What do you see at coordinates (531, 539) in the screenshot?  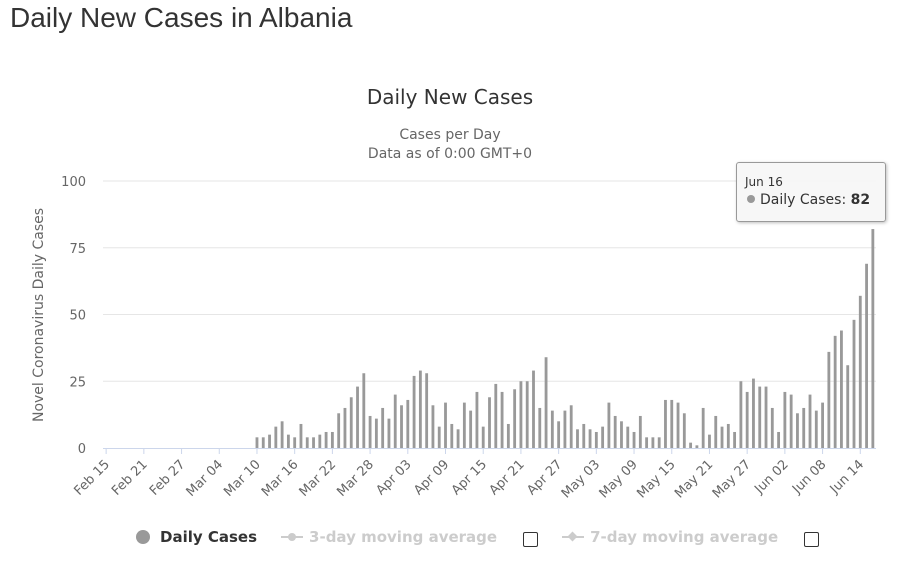 I see `checkbox-3-day-average` at bounding box center [531, 539].